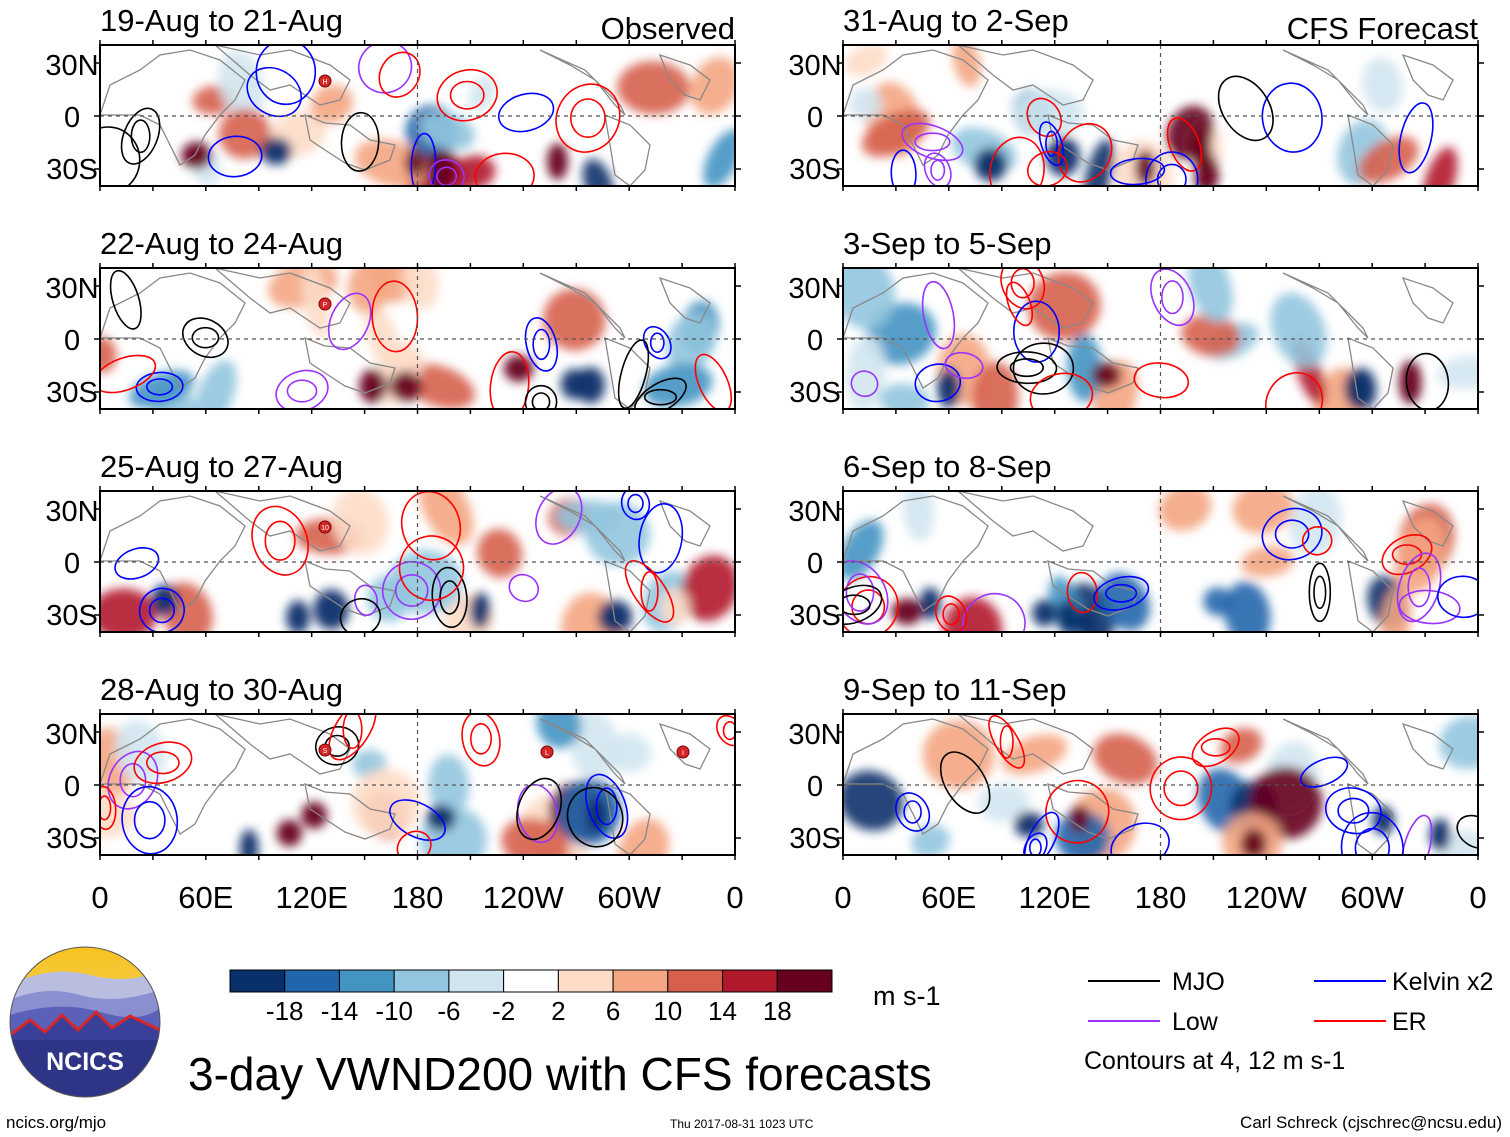  I want to click on logo-text: NCICS, so click(85, 1062).